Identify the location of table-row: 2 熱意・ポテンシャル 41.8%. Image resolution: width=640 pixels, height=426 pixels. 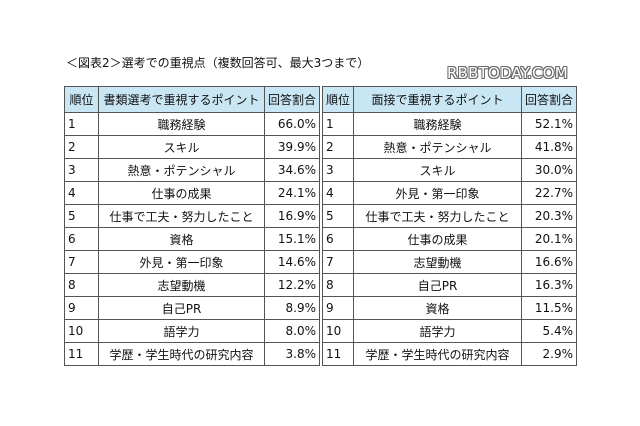
(449, 147).